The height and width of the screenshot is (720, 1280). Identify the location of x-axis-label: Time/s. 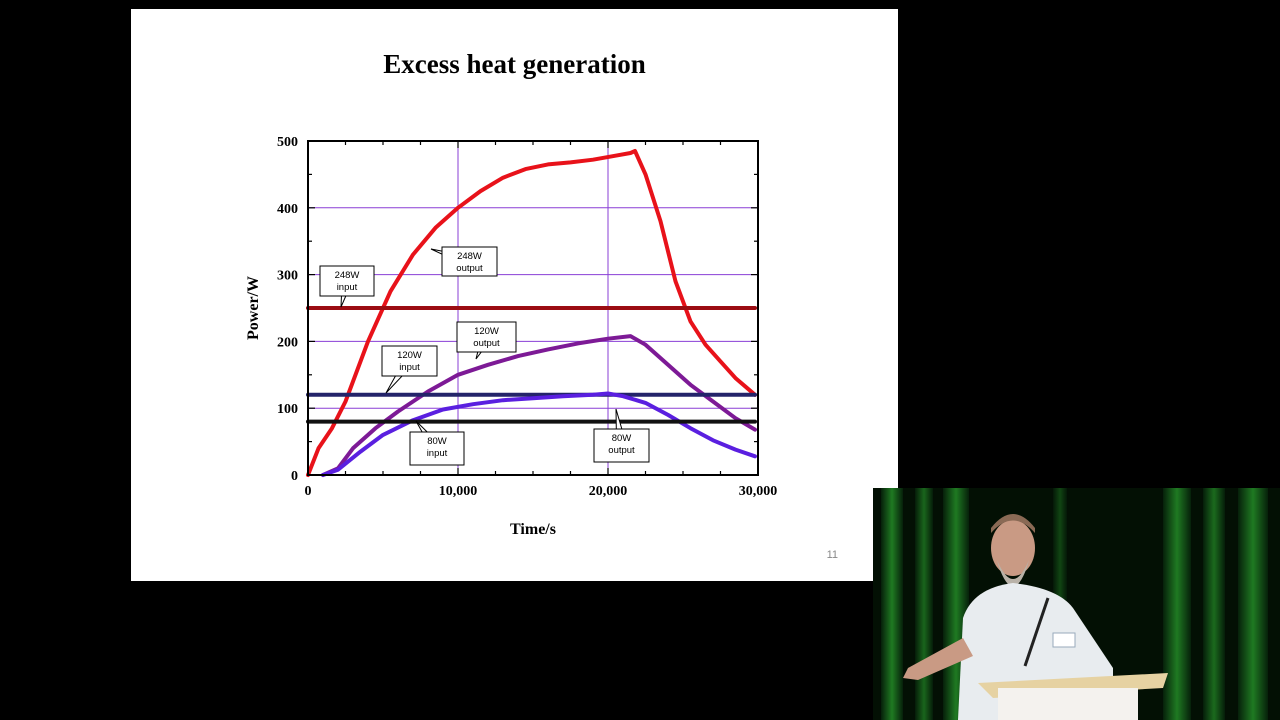
(533, 529).